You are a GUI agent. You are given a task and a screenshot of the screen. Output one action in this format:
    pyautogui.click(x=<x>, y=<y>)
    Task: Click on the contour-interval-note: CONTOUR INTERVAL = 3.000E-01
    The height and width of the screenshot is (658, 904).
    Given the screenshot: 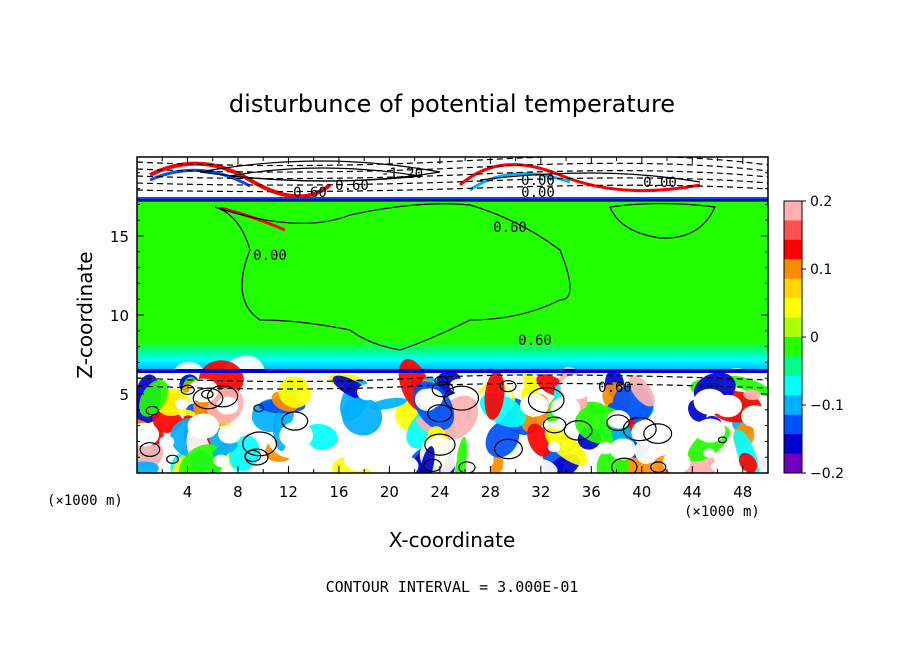 What is the action you would take?
    pyautogui.click(x=452, y=587)
    